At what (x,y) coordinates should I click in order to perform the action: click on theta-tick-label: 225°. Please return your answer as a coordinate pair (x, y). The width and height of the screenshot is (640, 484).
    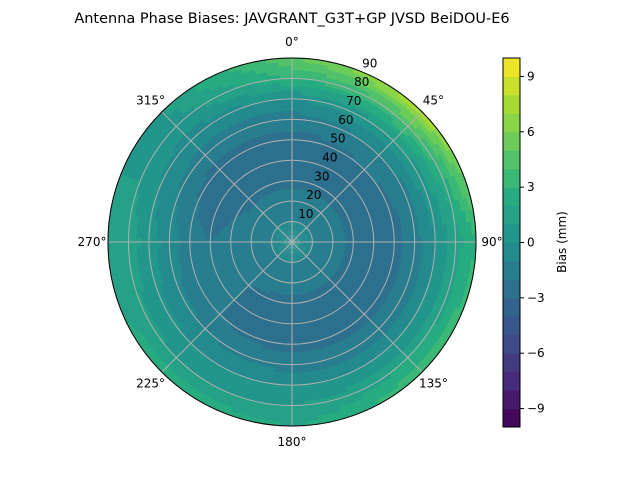
    Looking at the image, I should click on (150, 383).